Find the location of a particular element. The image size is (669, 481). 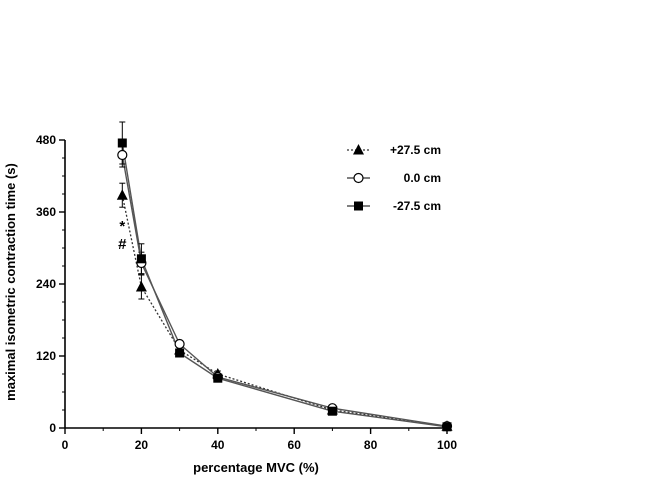

x-tick-label: 20 is located at coordinates (142, 445).